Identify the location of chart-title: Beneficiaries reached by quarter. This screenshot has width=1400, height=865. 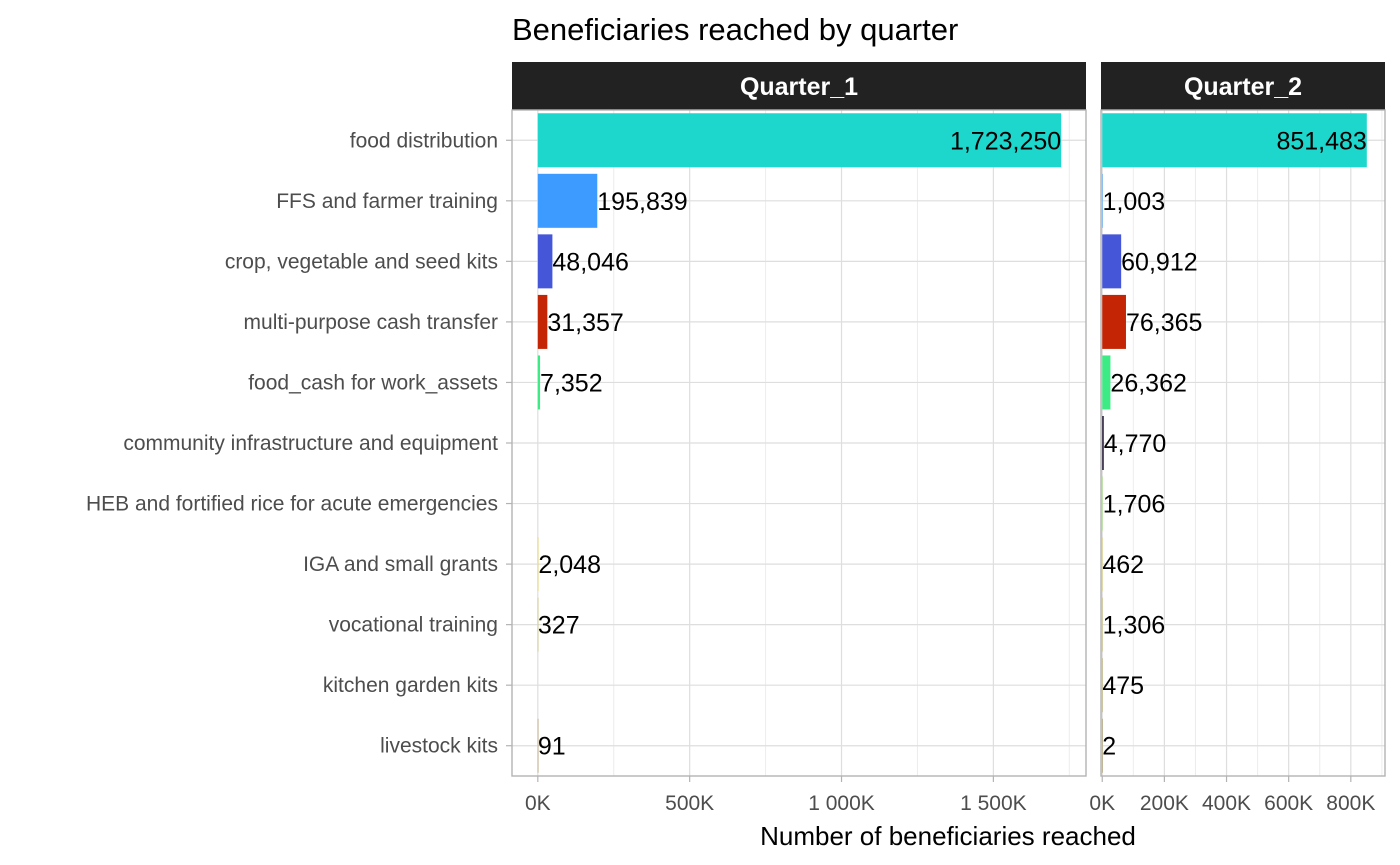
(735, 29).